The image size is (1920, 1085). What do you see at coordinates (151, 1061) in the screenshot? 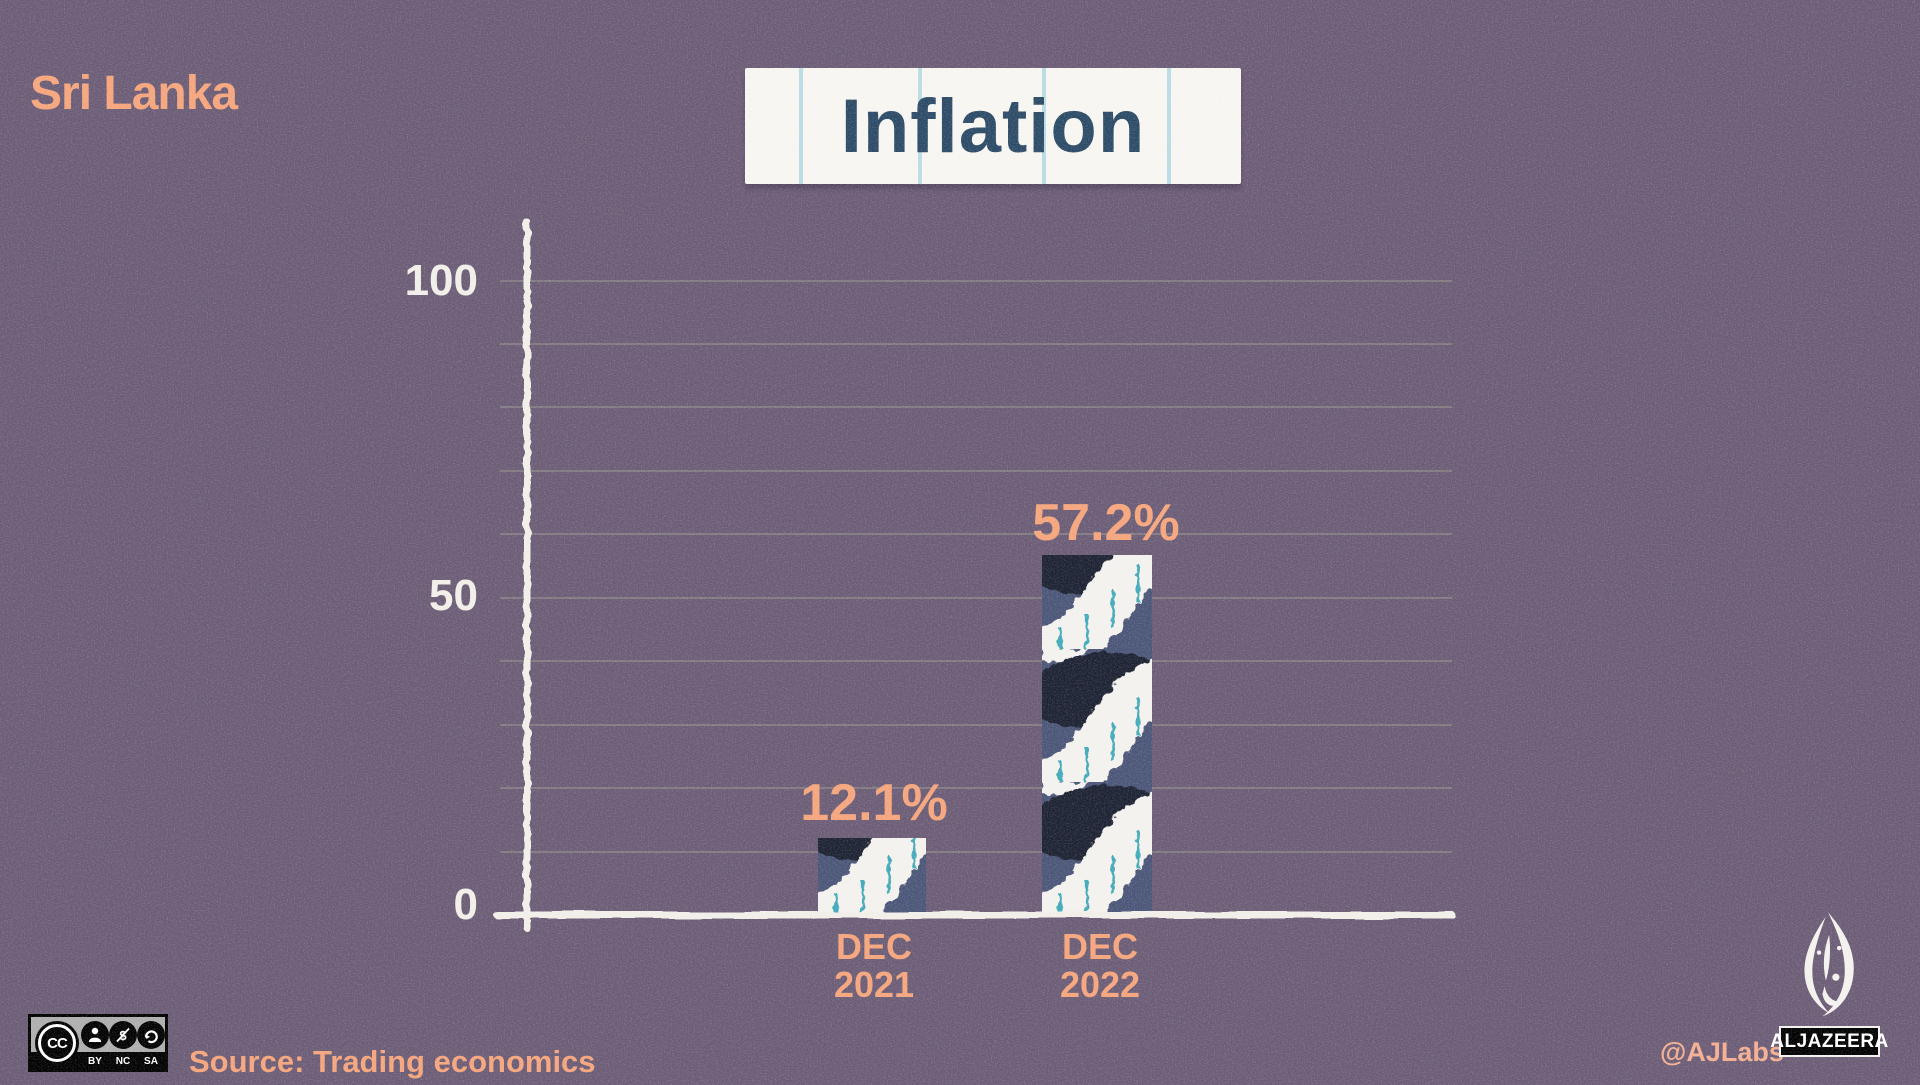
I see `cc-sa-label: SA` at bounding box center [151, 1061].